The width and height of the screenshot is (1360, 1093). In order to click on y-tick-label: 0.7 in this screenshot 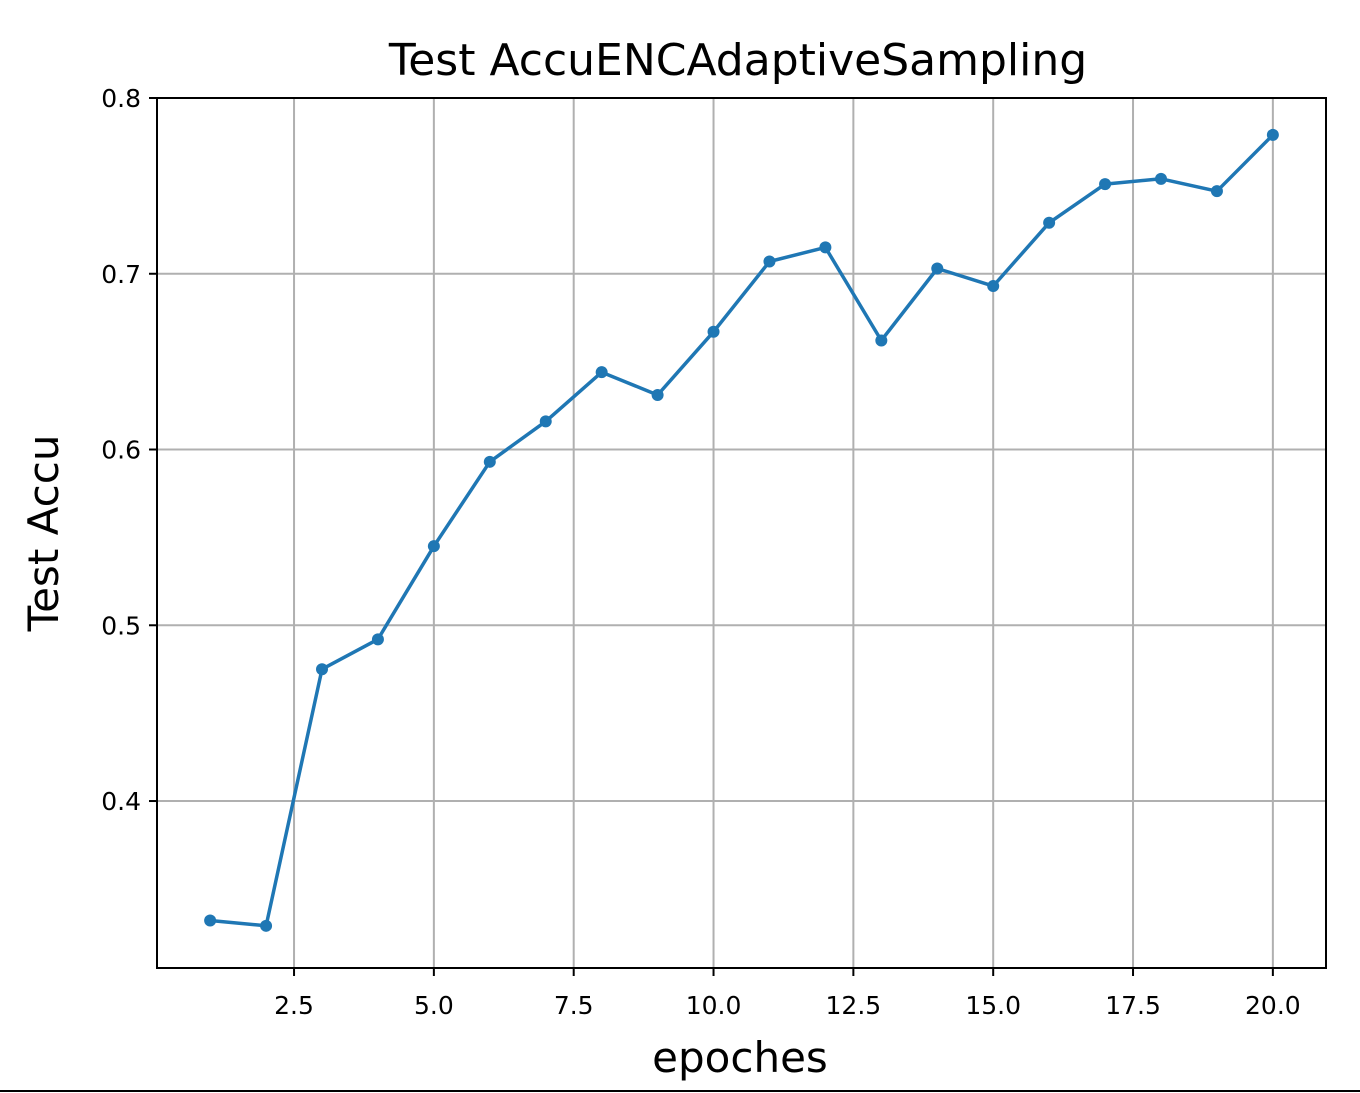, I will do `click(121, 274)`.